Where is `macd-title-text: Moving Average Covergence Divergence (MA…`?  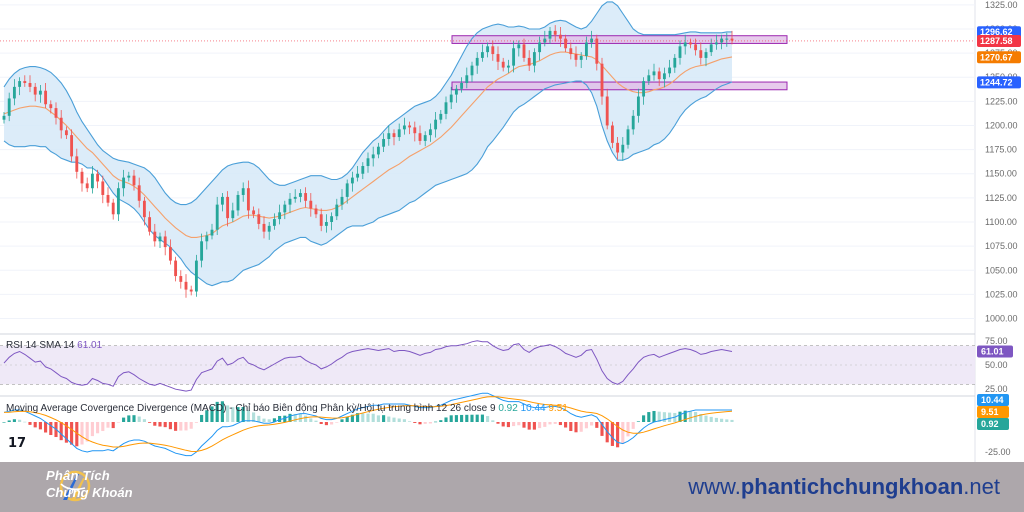 macd-title-text: Moving Average Covergence Divergence (MA… is located at coordinates (252, 408).